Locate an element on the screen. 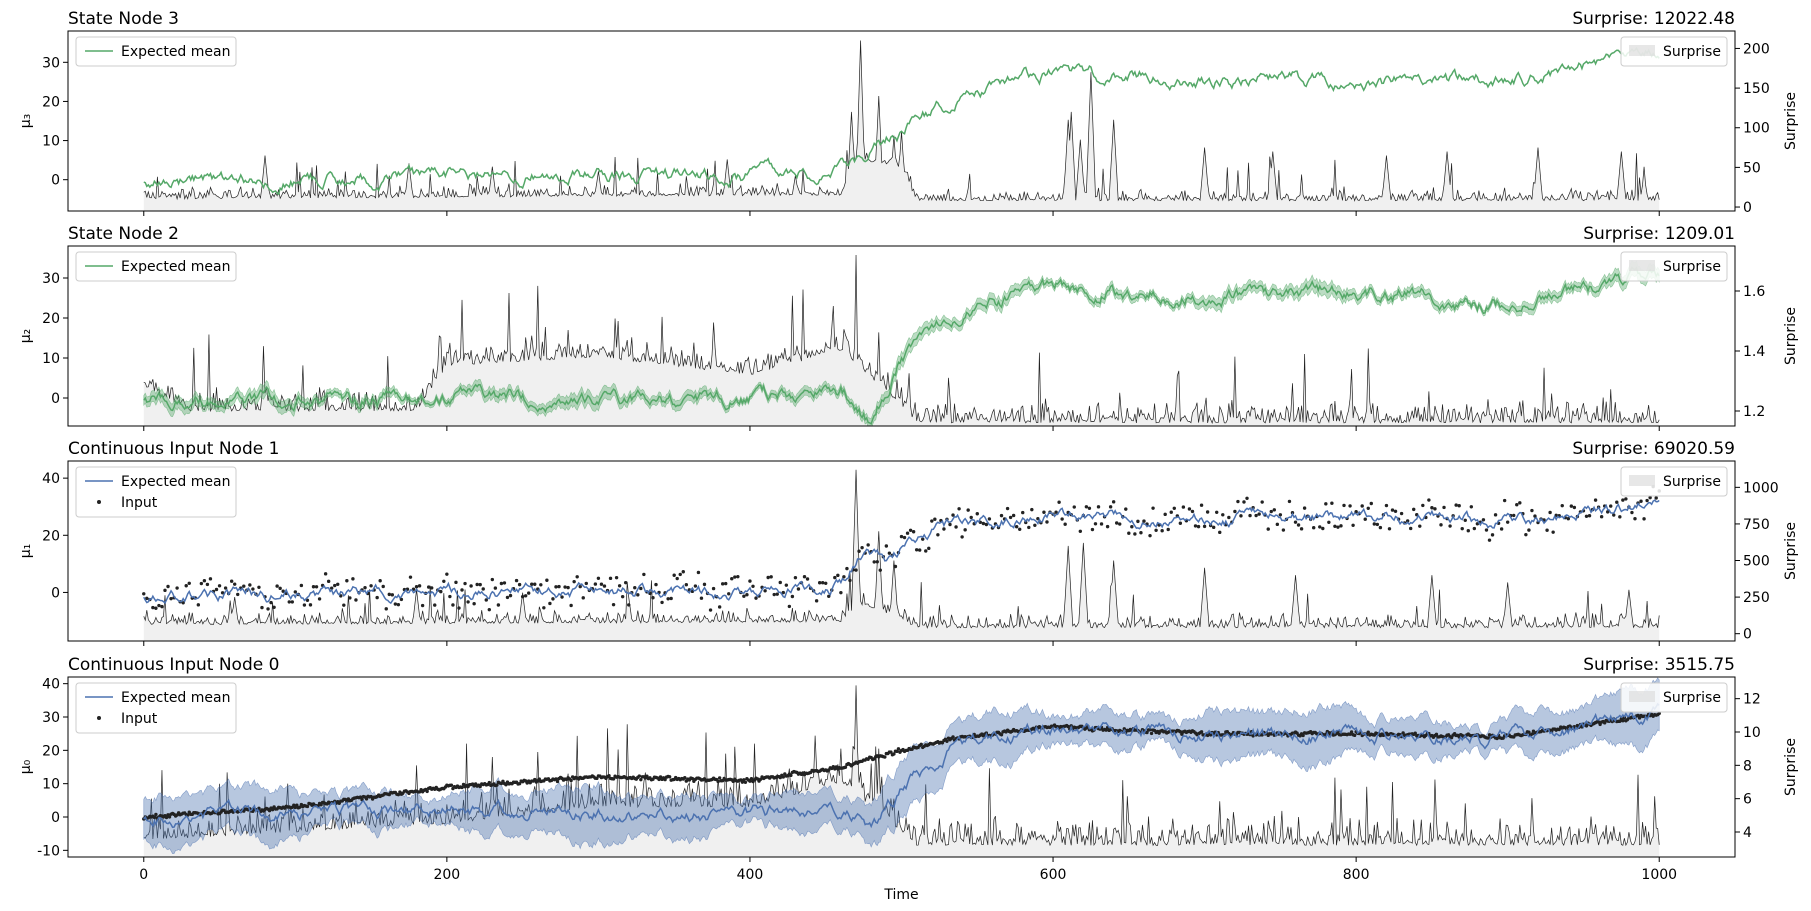 This screenshot has height=911, width=1811. x-tick-label: 1000 is located at coordinates (1659, 875).